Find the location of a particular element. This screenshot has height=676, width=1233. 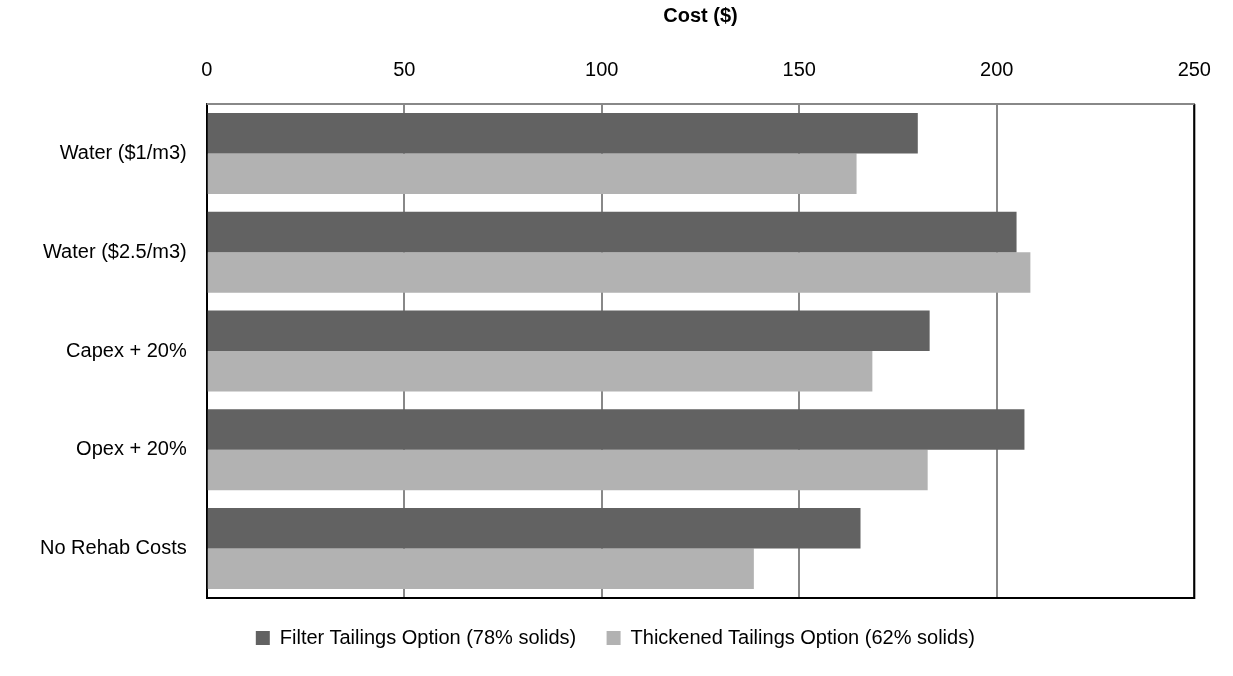

y-tick-label: Opex + 20% is located at coordinates (131, 448).